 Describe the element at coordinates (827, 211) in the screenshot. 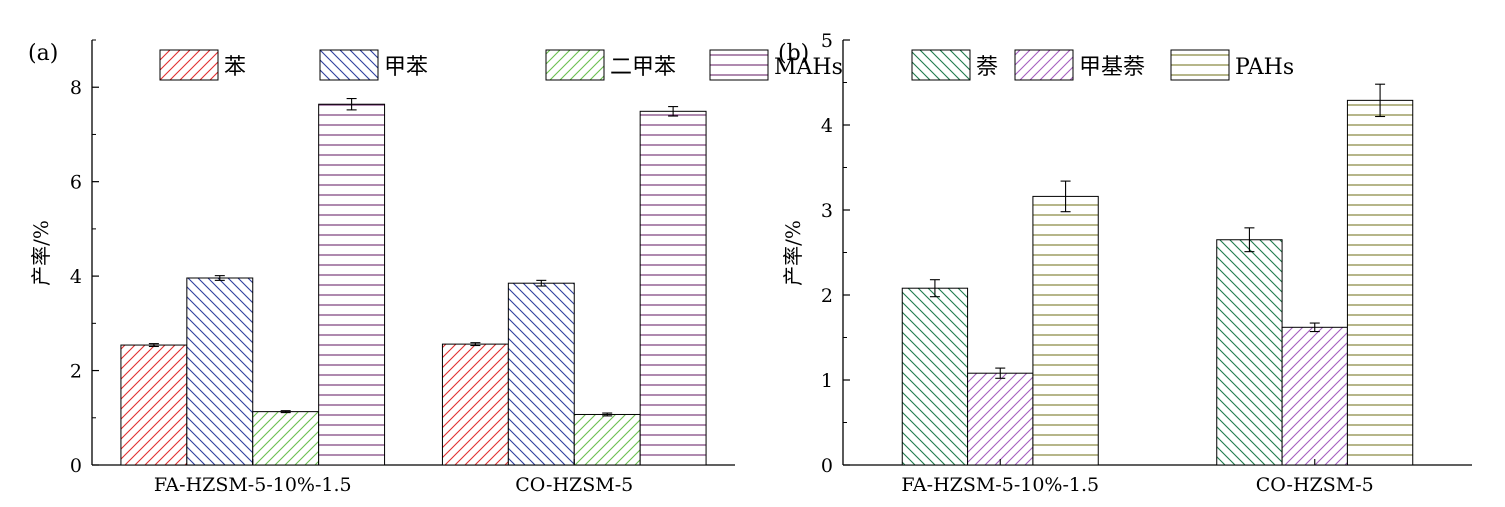

I see `y-tick-label: 3` at that location.